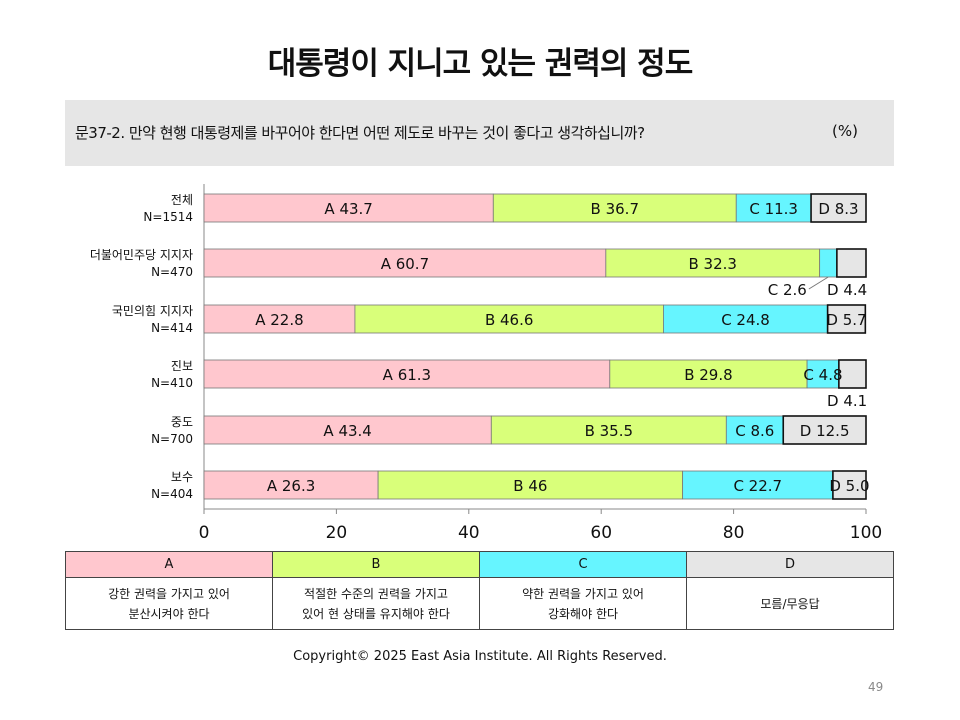  Describe the element at coordinates (787, 290) in the screenshot. I see `data-label-c-outside: C 2.6` at that location.